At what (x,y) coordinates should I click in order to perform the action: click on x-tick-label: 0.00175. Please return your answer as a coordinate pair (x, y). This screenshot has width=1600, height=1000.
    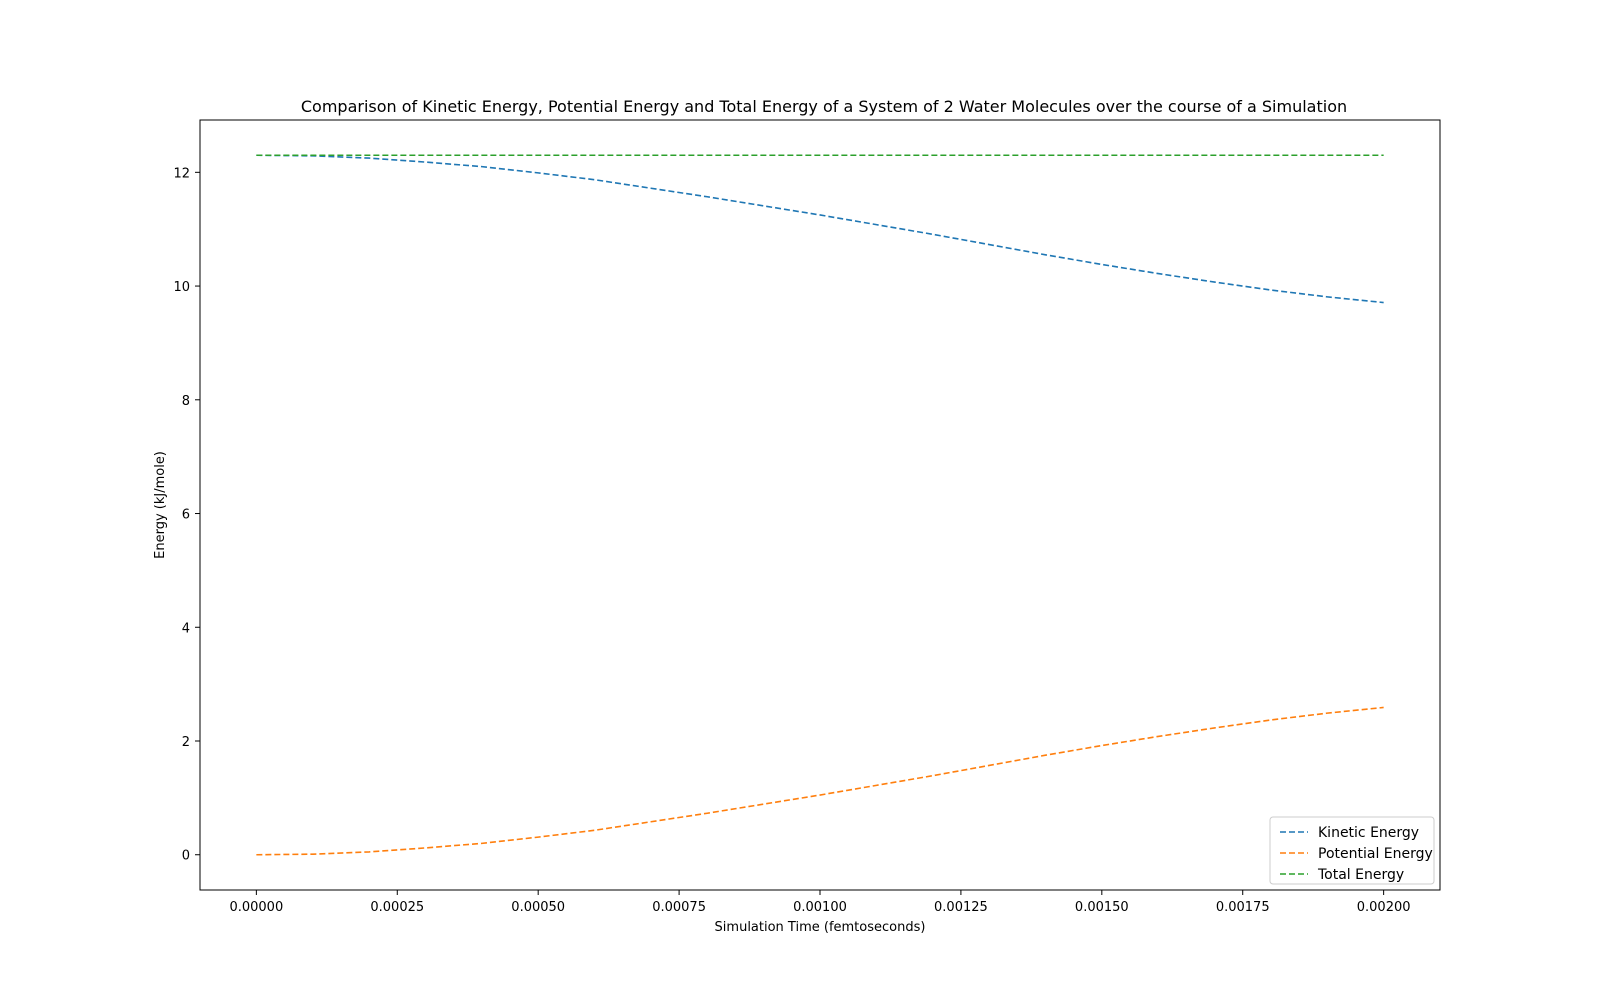
    Looking at the image, I should click on (1243, 907).